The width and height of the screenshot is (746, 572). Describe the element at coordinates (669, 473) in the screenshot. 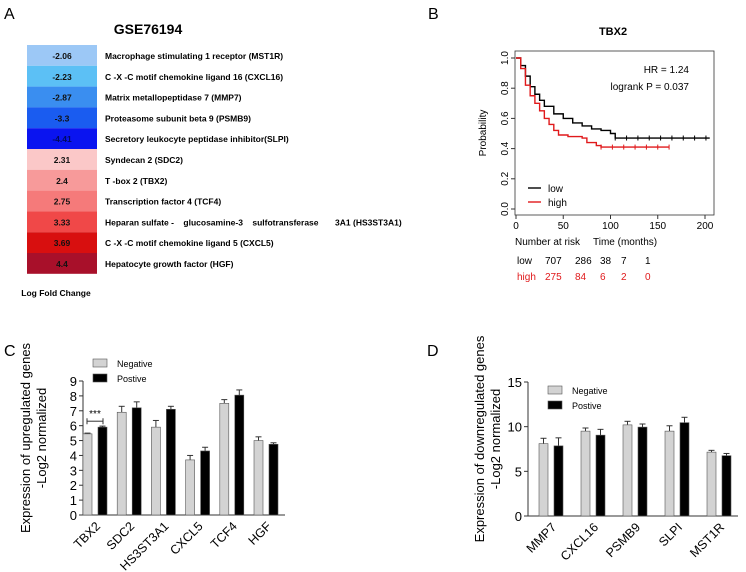

I see `bar-negative-slpi` at that location.